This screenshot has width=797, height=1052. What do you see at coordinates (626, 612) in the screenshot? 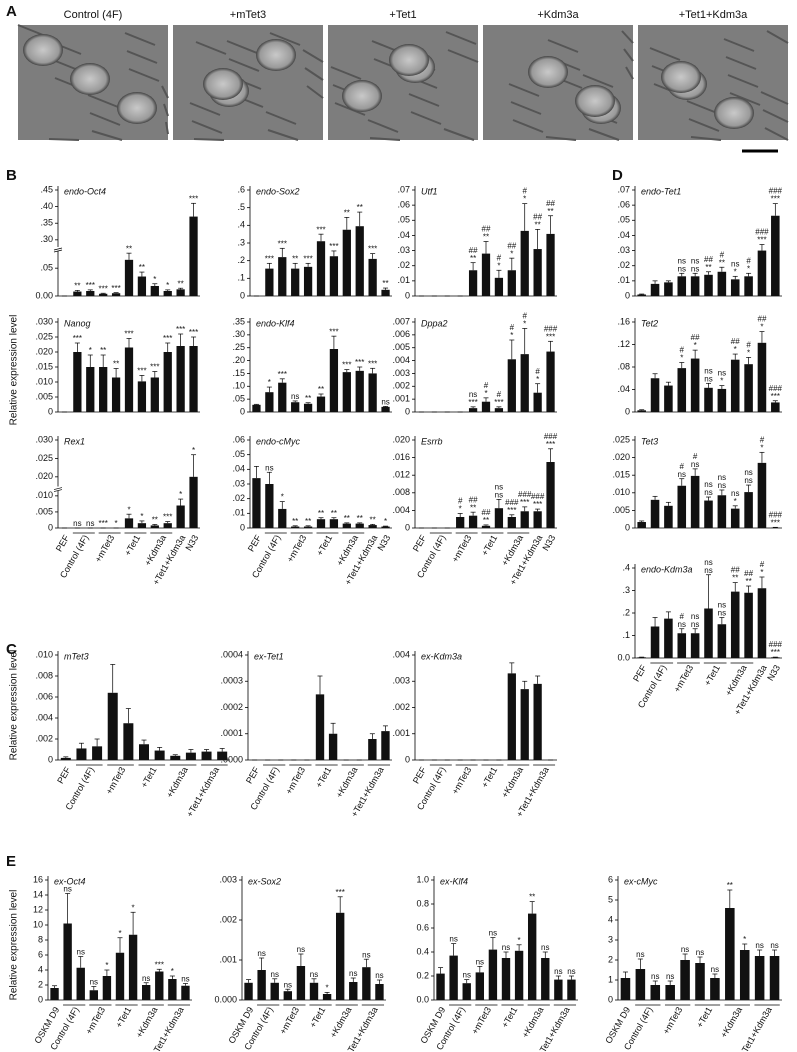
I see `y-tick-label: .2` at bounding box center [626, 612].